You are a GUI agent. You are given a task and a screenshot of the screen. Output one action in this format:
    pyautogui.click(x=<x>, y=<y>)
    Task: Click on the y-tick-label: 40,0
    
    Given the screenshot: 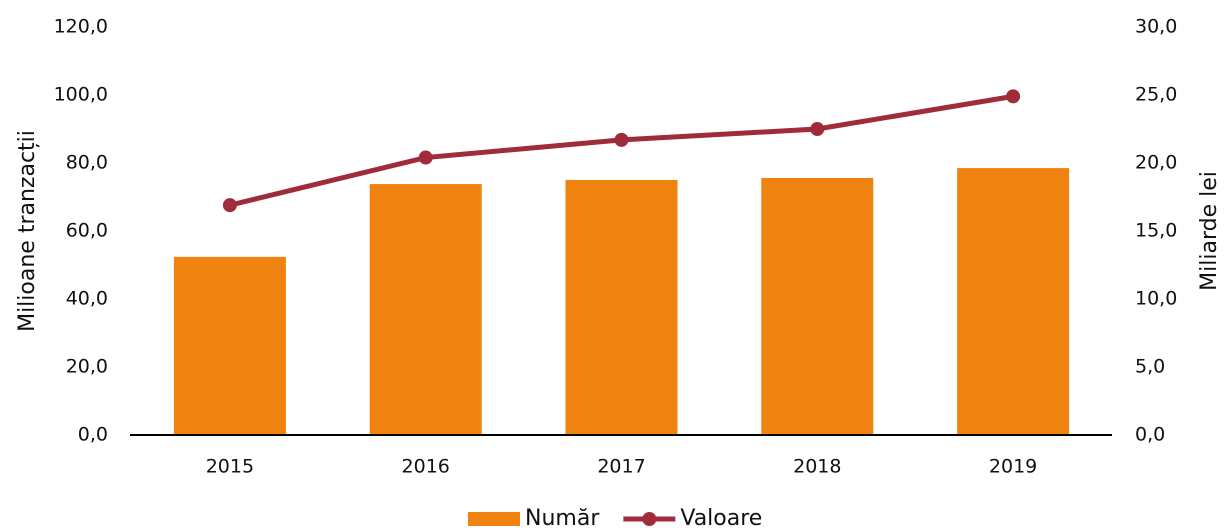 What is the action you would take?
    pyautogui.click(x=87, y=299)
    